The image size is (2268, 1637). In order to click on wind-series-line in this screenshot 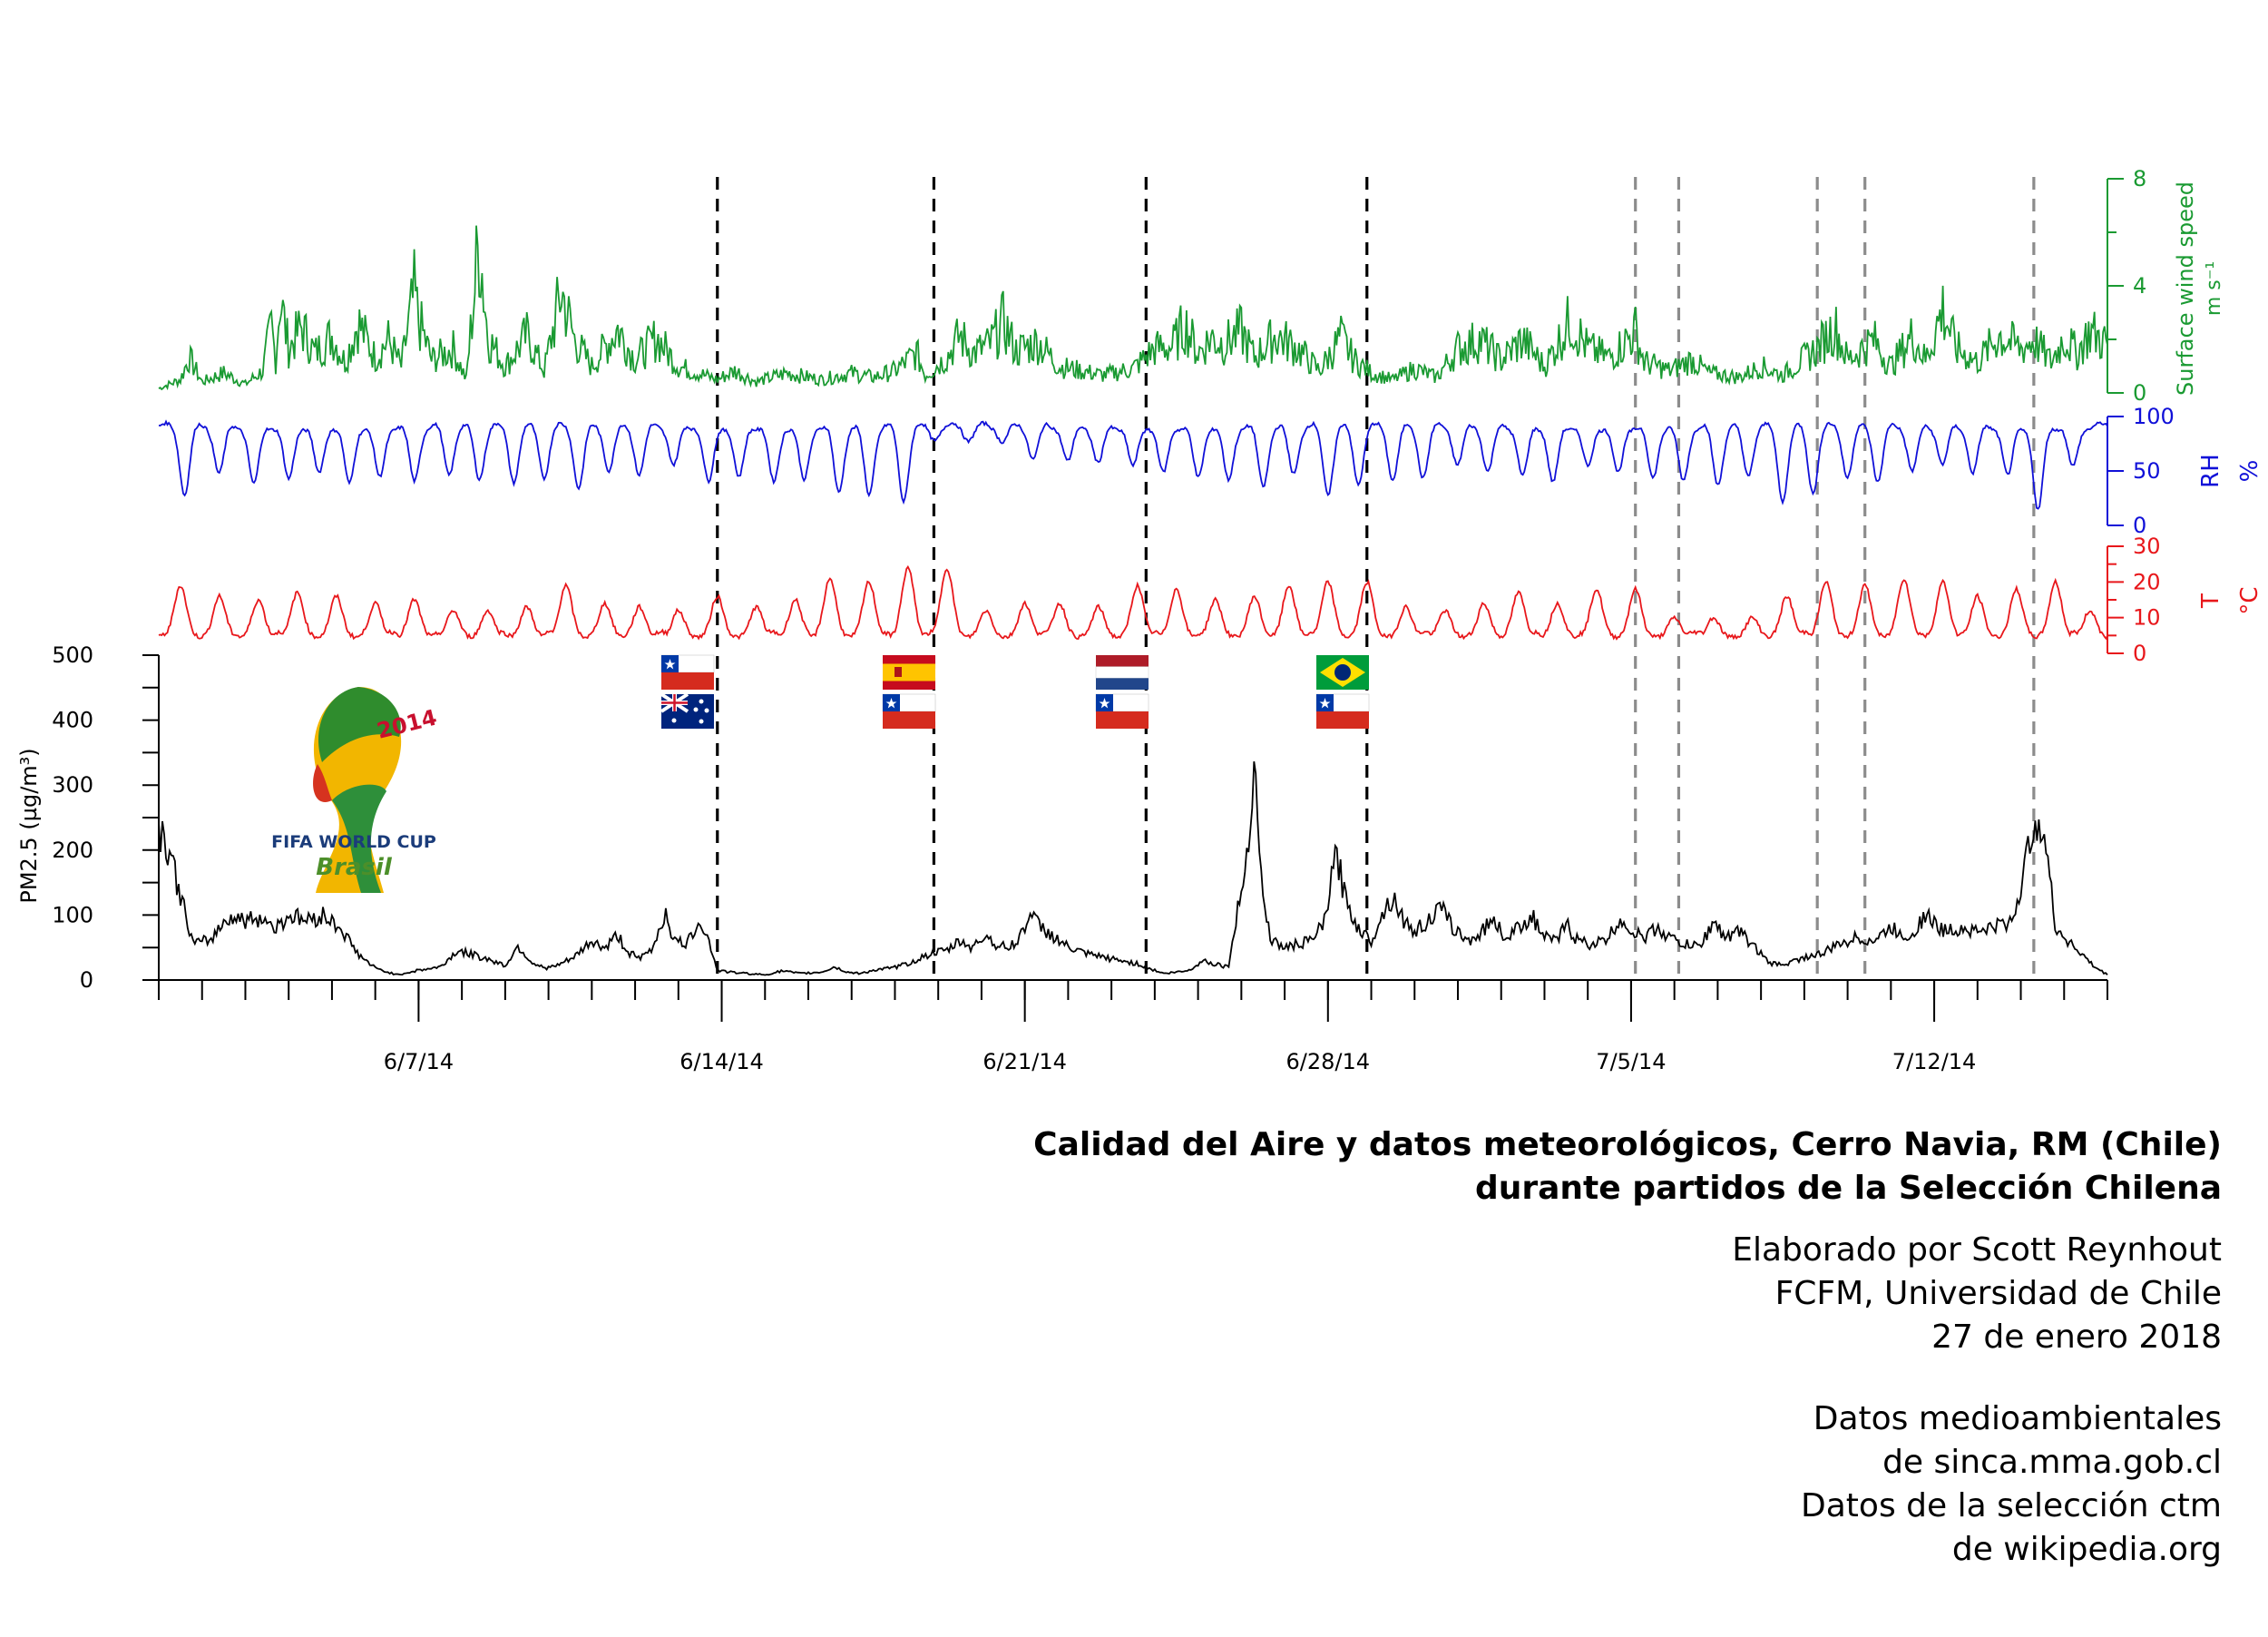, I will do `click(1133, 308)`.